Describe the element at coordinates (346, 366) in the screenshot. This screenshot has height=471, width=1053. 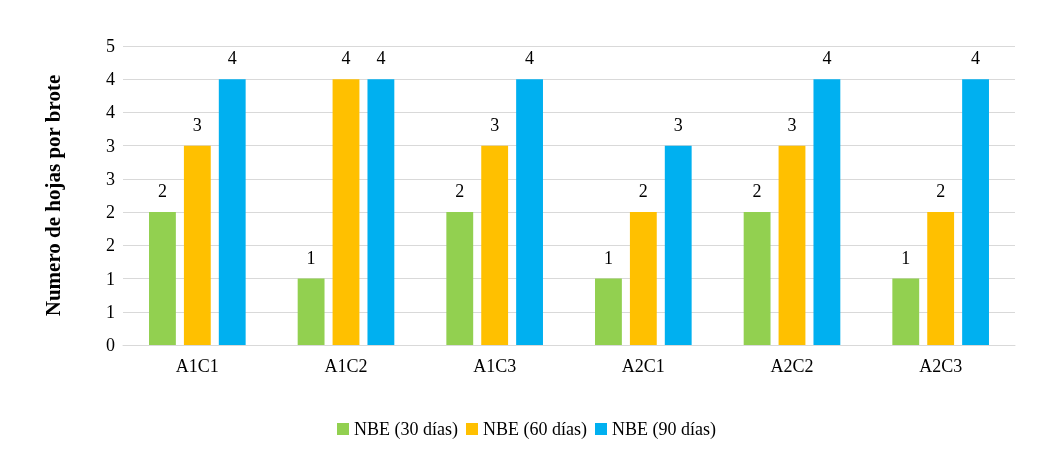
I see `x-tick-label: A1C2` at that location.